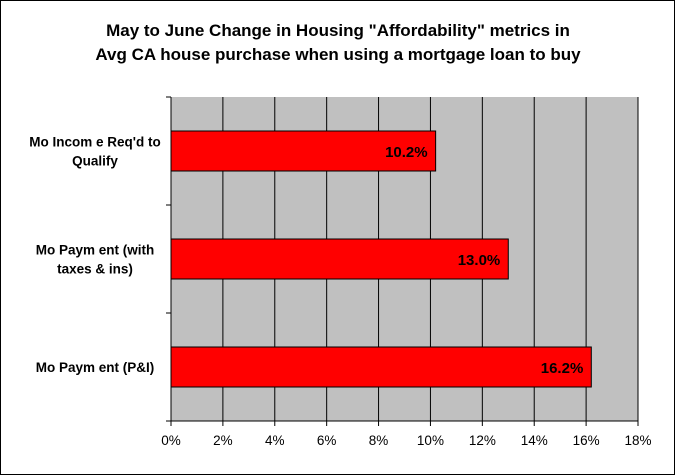 This screenshot has height=475, width=675. I want to click on x-tick-label: 10%, so click(430, 440).